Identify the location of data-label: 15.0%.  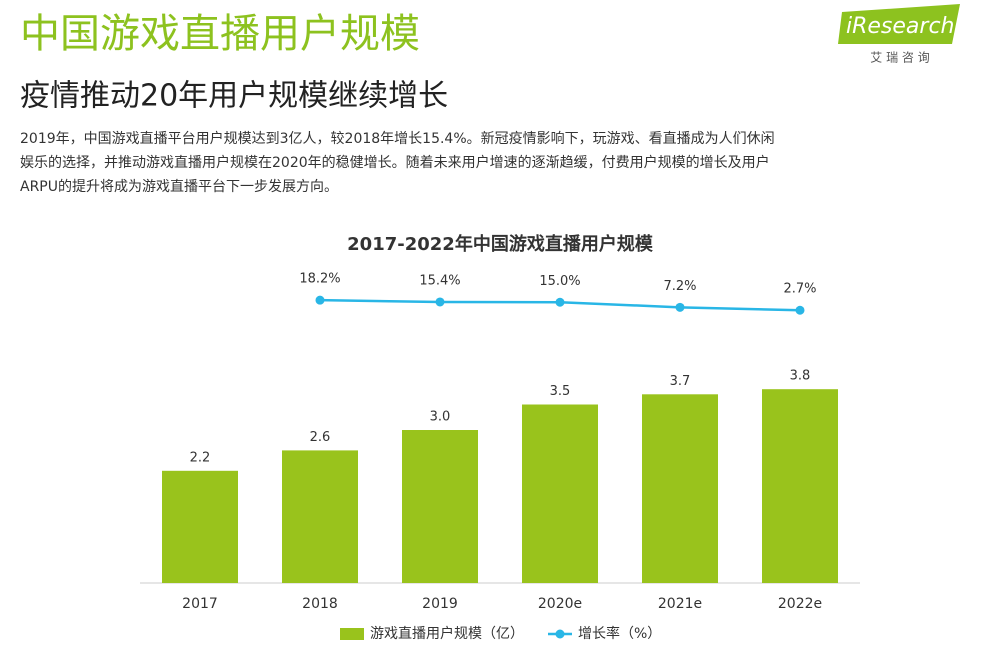
(559, 281).